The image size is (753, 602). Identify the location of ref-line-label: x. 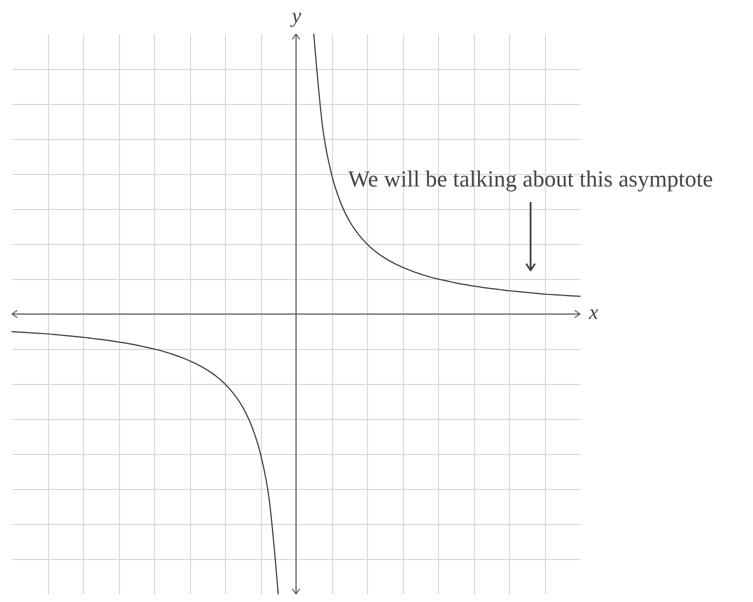
(593, 312).